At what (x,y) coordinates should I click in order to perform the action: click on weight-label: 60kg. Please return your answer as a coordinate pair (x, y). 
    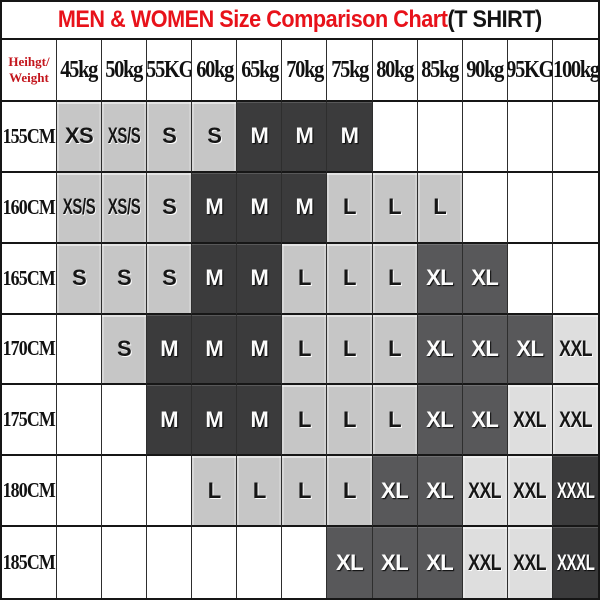
    Looking at the image, I should click on (214, 69).